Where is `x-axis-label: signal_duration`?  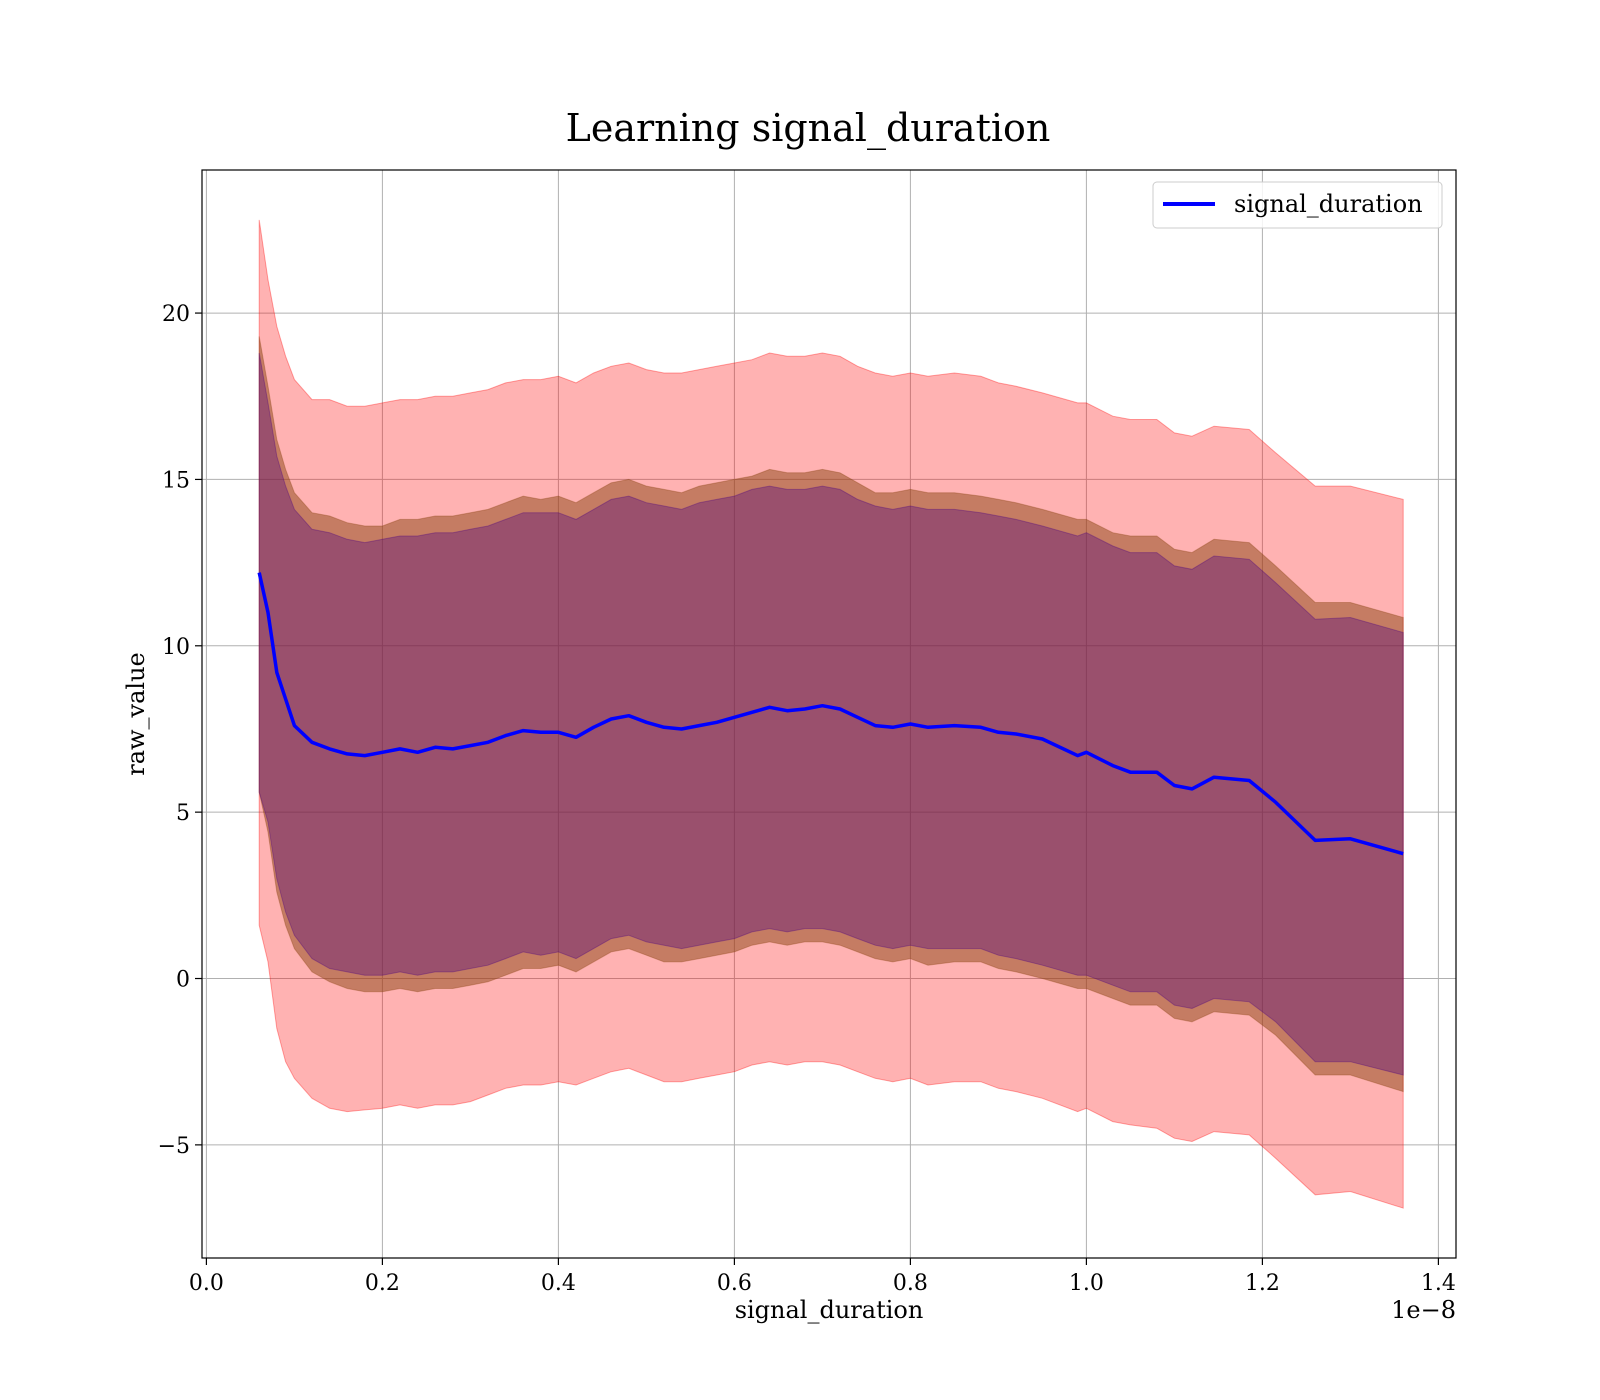 x-axis-label: signal_duration is located at coordinates (829, 1310).